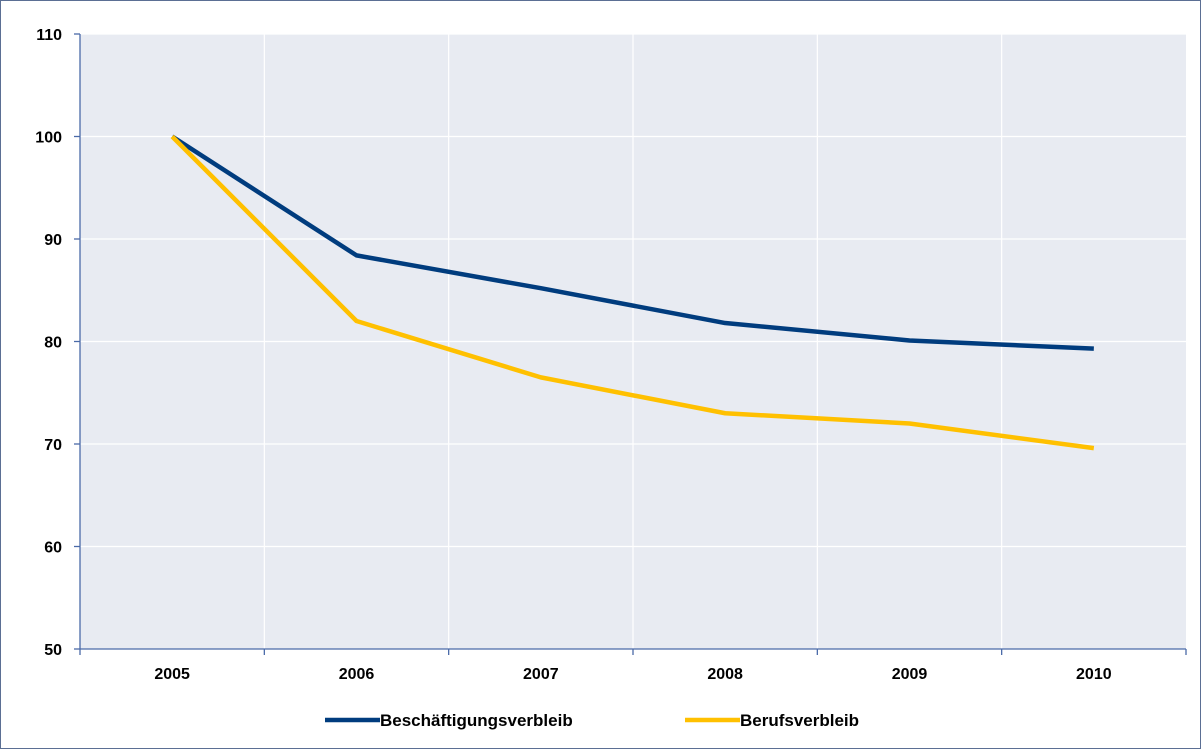 The image size is (1201, 749). Describe the element at coordinates (541, 674) in the screenshot. I see `x-tick-label: 2007` at that location.